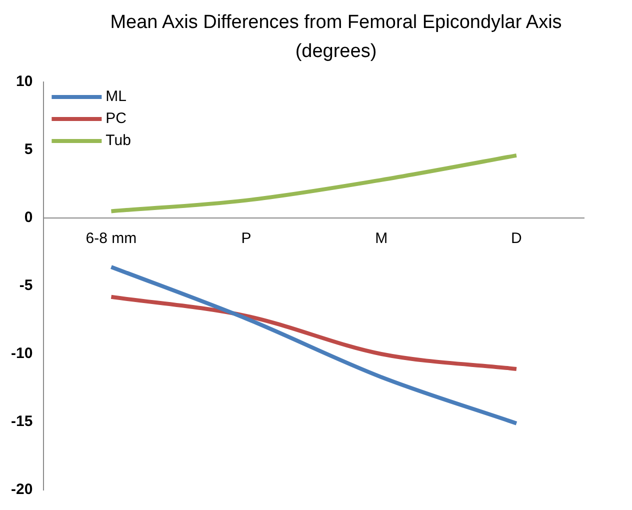  What do you see at coordinates (118, 141) in the screenshot?
I see `legend-label: Tub` at bounding box center [118, 141].